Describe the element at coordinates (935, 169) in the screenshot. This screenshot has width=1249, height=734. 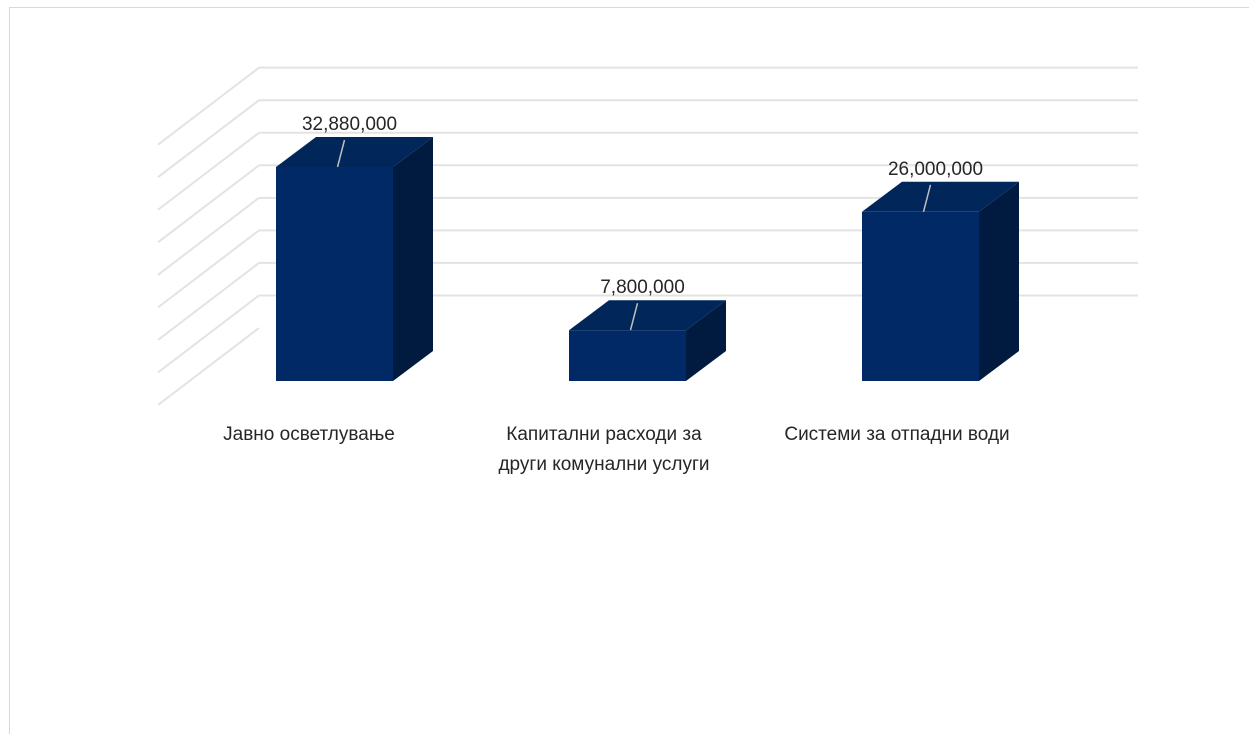
I see `data-label: 26,000,000` at that location.